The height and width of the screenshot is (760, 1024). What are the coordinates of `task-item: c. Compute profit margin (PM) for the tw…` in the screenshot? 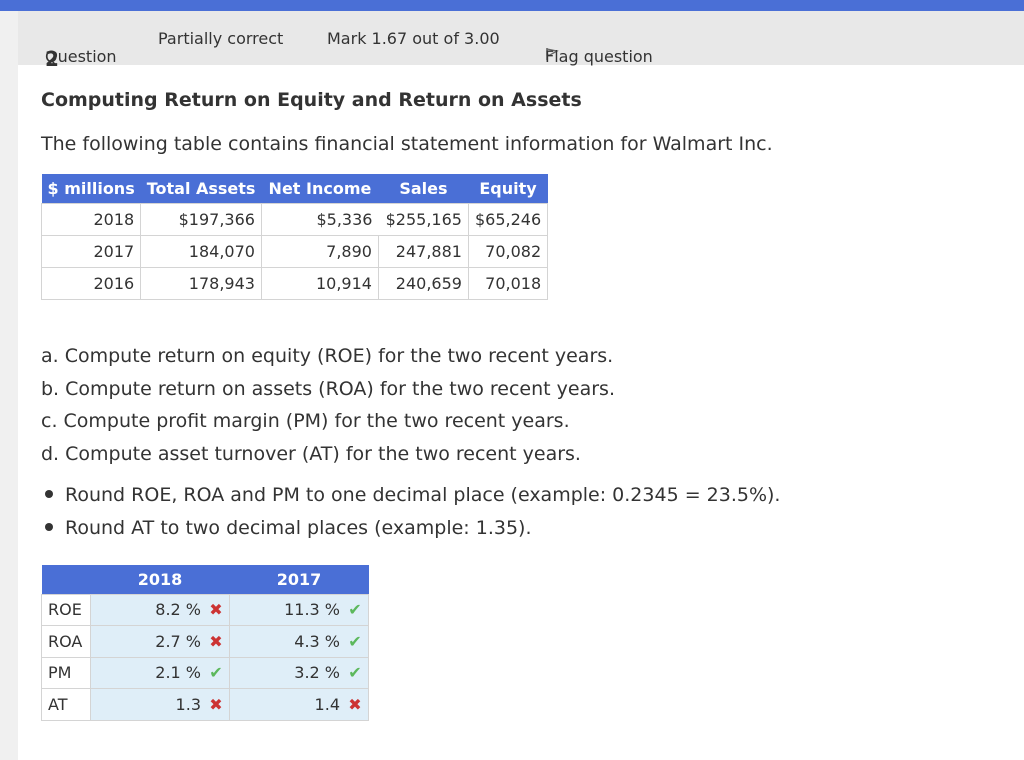 It's located at (305, 421).